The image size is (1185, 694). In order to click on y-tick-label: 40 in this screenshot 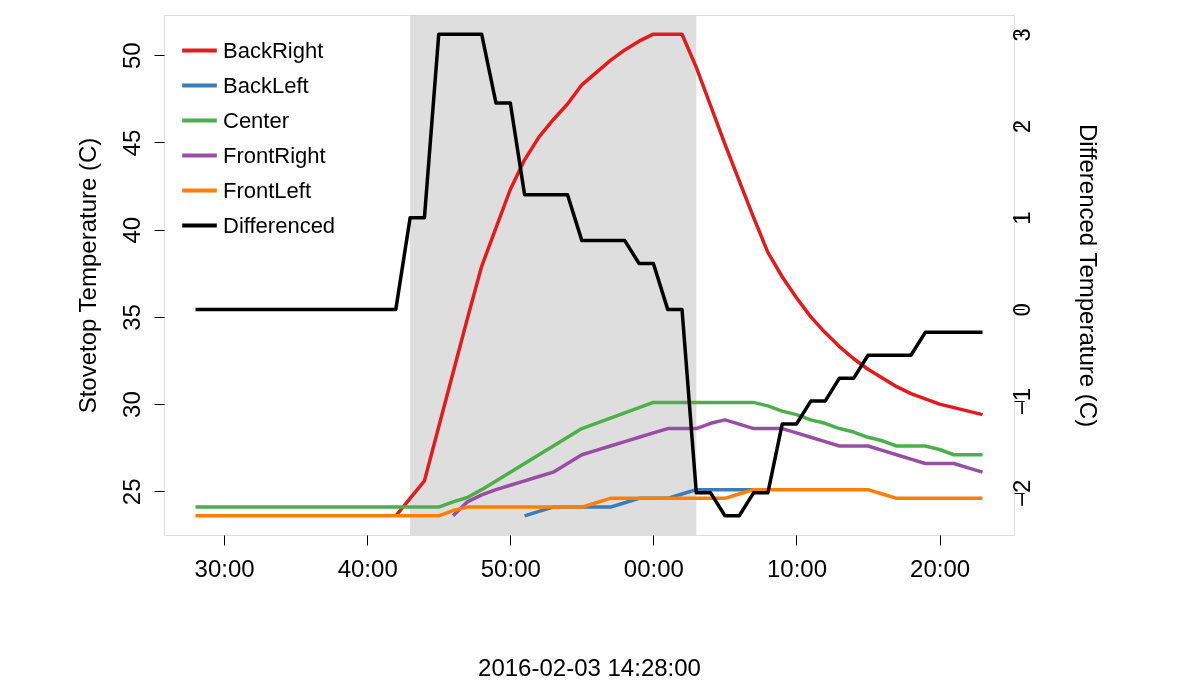, I will do `click(131, 230)`.